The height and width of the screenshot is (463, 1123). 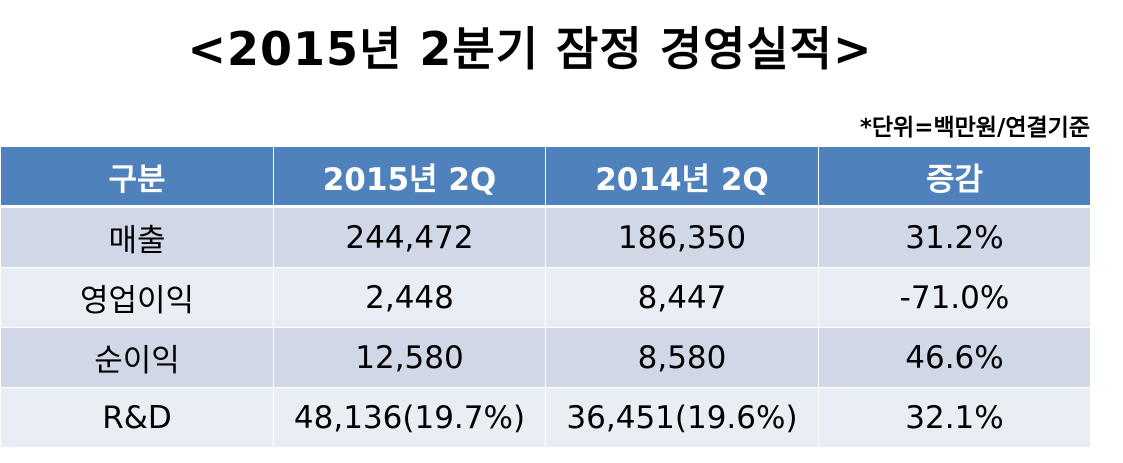 What do you see at coordinates (137, 177) in the screenshot?
I see `header-category: 구분` at bounding box center [137, 177].